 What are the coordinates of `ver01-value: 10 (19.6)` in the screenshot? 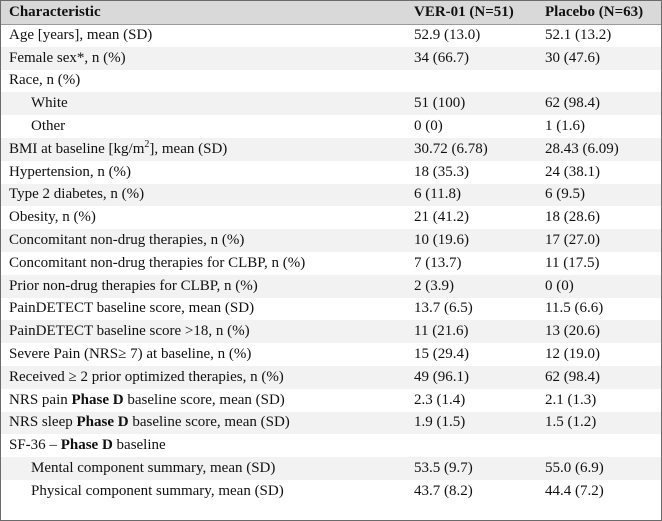 It's located at (441, 240).